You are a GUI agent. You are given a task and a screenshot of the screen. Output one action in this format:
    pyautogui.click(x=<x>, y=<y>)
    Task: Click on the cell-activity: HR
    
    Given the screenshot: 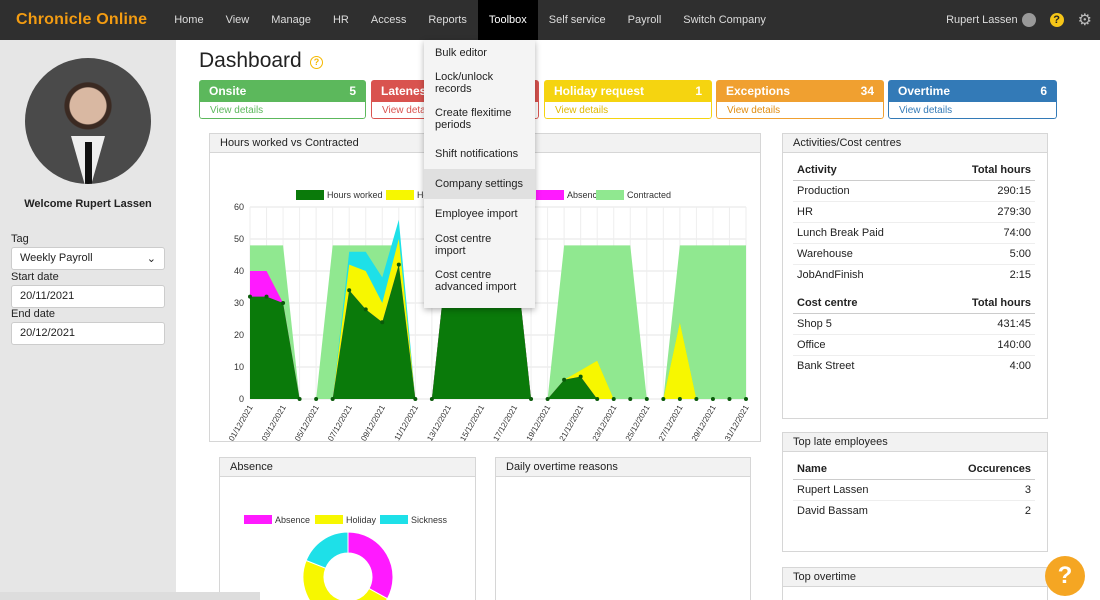 What is the action you would take?
    pyautogui.click(x=864, y=212)
    